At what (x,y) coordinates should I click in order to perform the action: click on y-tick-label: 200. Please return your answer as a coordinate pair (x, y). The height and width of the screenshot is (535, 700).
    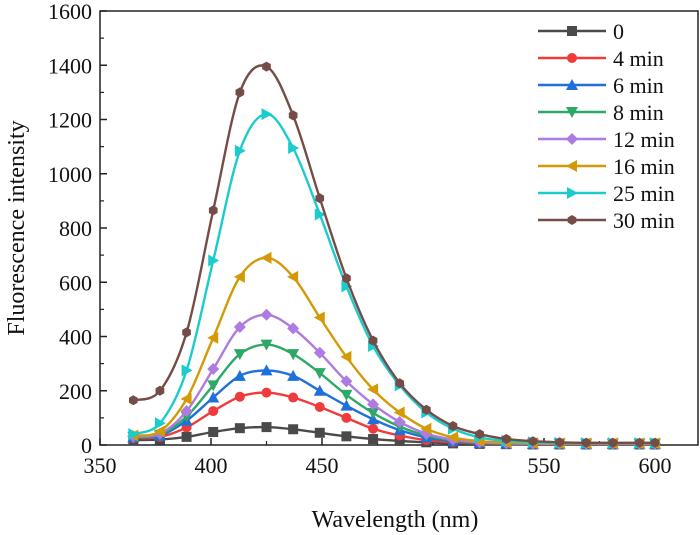
    Looking at the image, I should click on (75, 391).